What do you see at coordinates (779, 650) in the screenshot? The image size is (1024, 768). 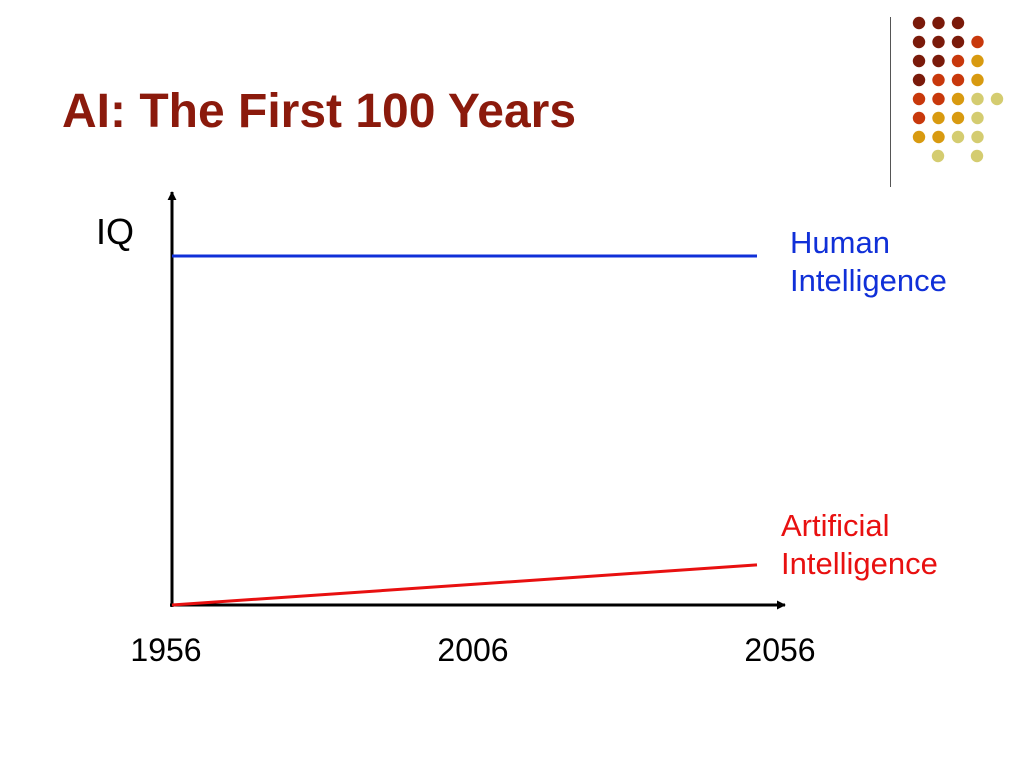 I see `x-tick-label: 2056` at bounding box center [779, 650].